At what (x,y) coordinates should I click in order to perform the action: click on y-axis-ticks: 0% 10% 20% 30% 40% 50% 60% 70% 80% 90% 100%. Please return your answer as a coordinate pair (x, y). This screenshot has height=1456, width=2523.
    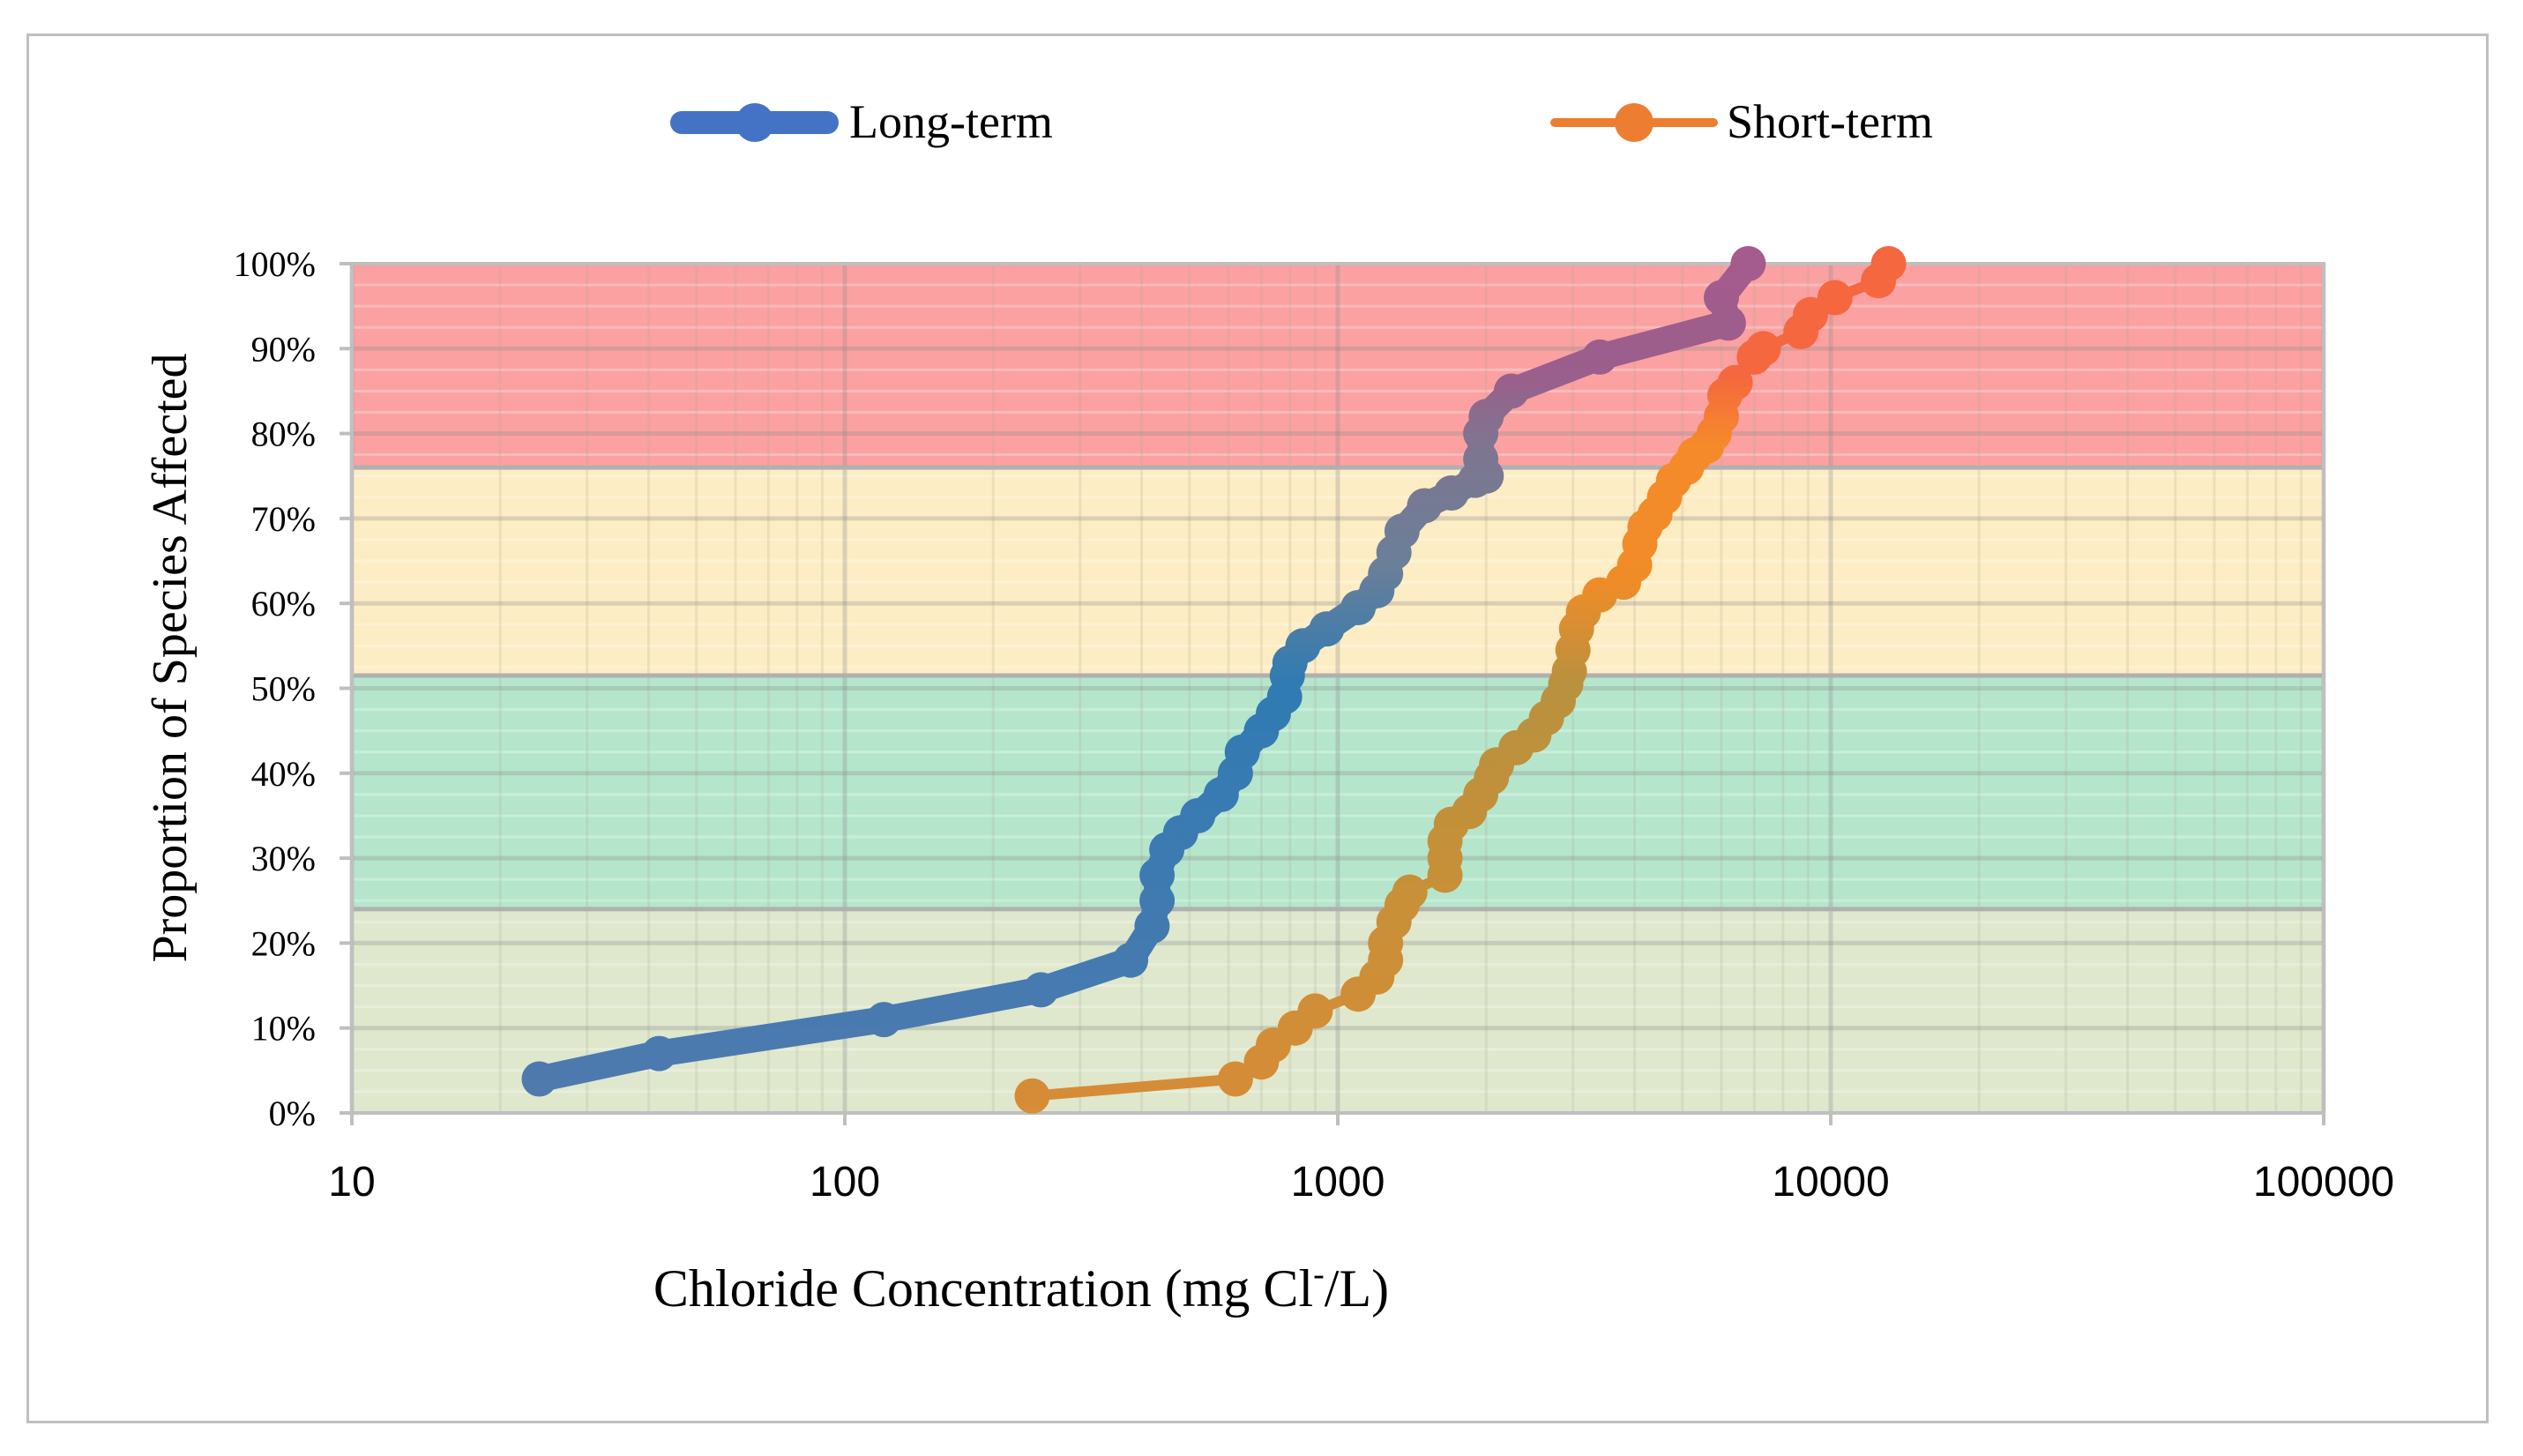
    Looking at the image, I should click on (293, 688).